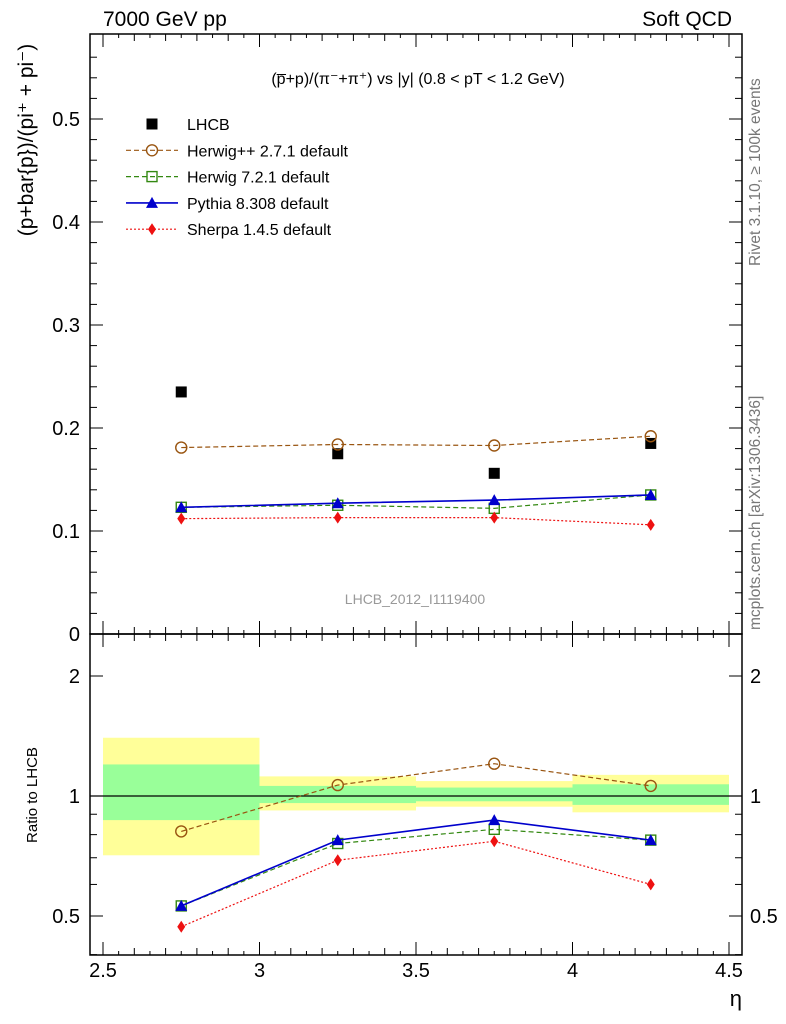 The width and height of the screenshot is (786, 1024). Describe the element at coordinates (152, 229) in the screenshot. I see `legend-marker-sherpa-1-4-5-default` at that location.